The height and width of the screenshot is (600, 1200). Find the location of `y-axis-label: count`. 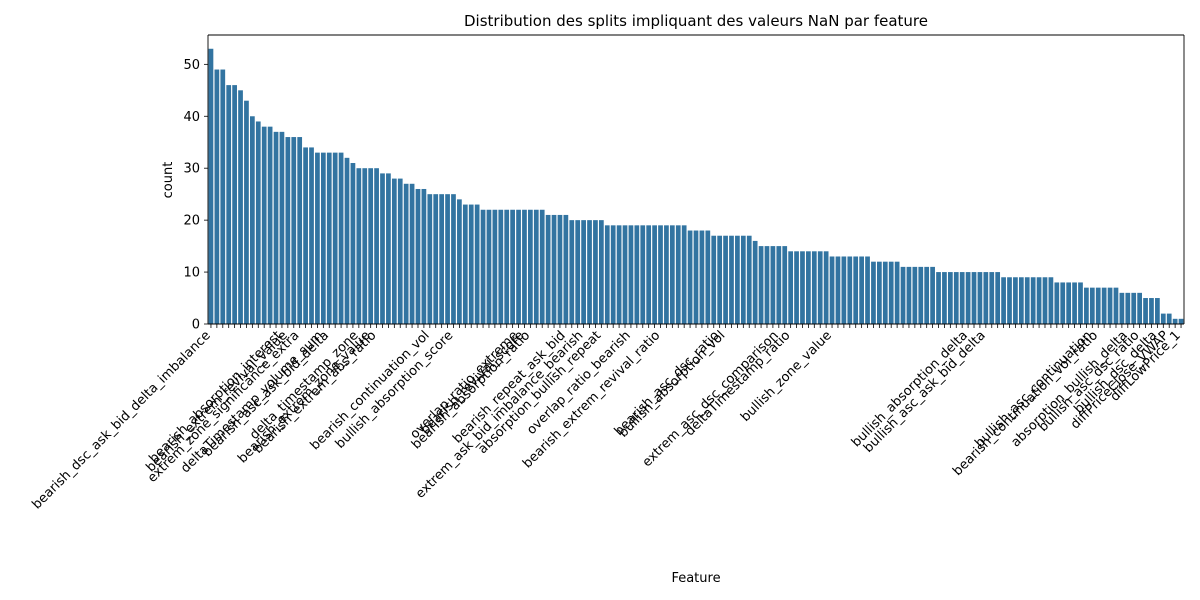

y-axis-label: count is located at coordinates (168, 180).